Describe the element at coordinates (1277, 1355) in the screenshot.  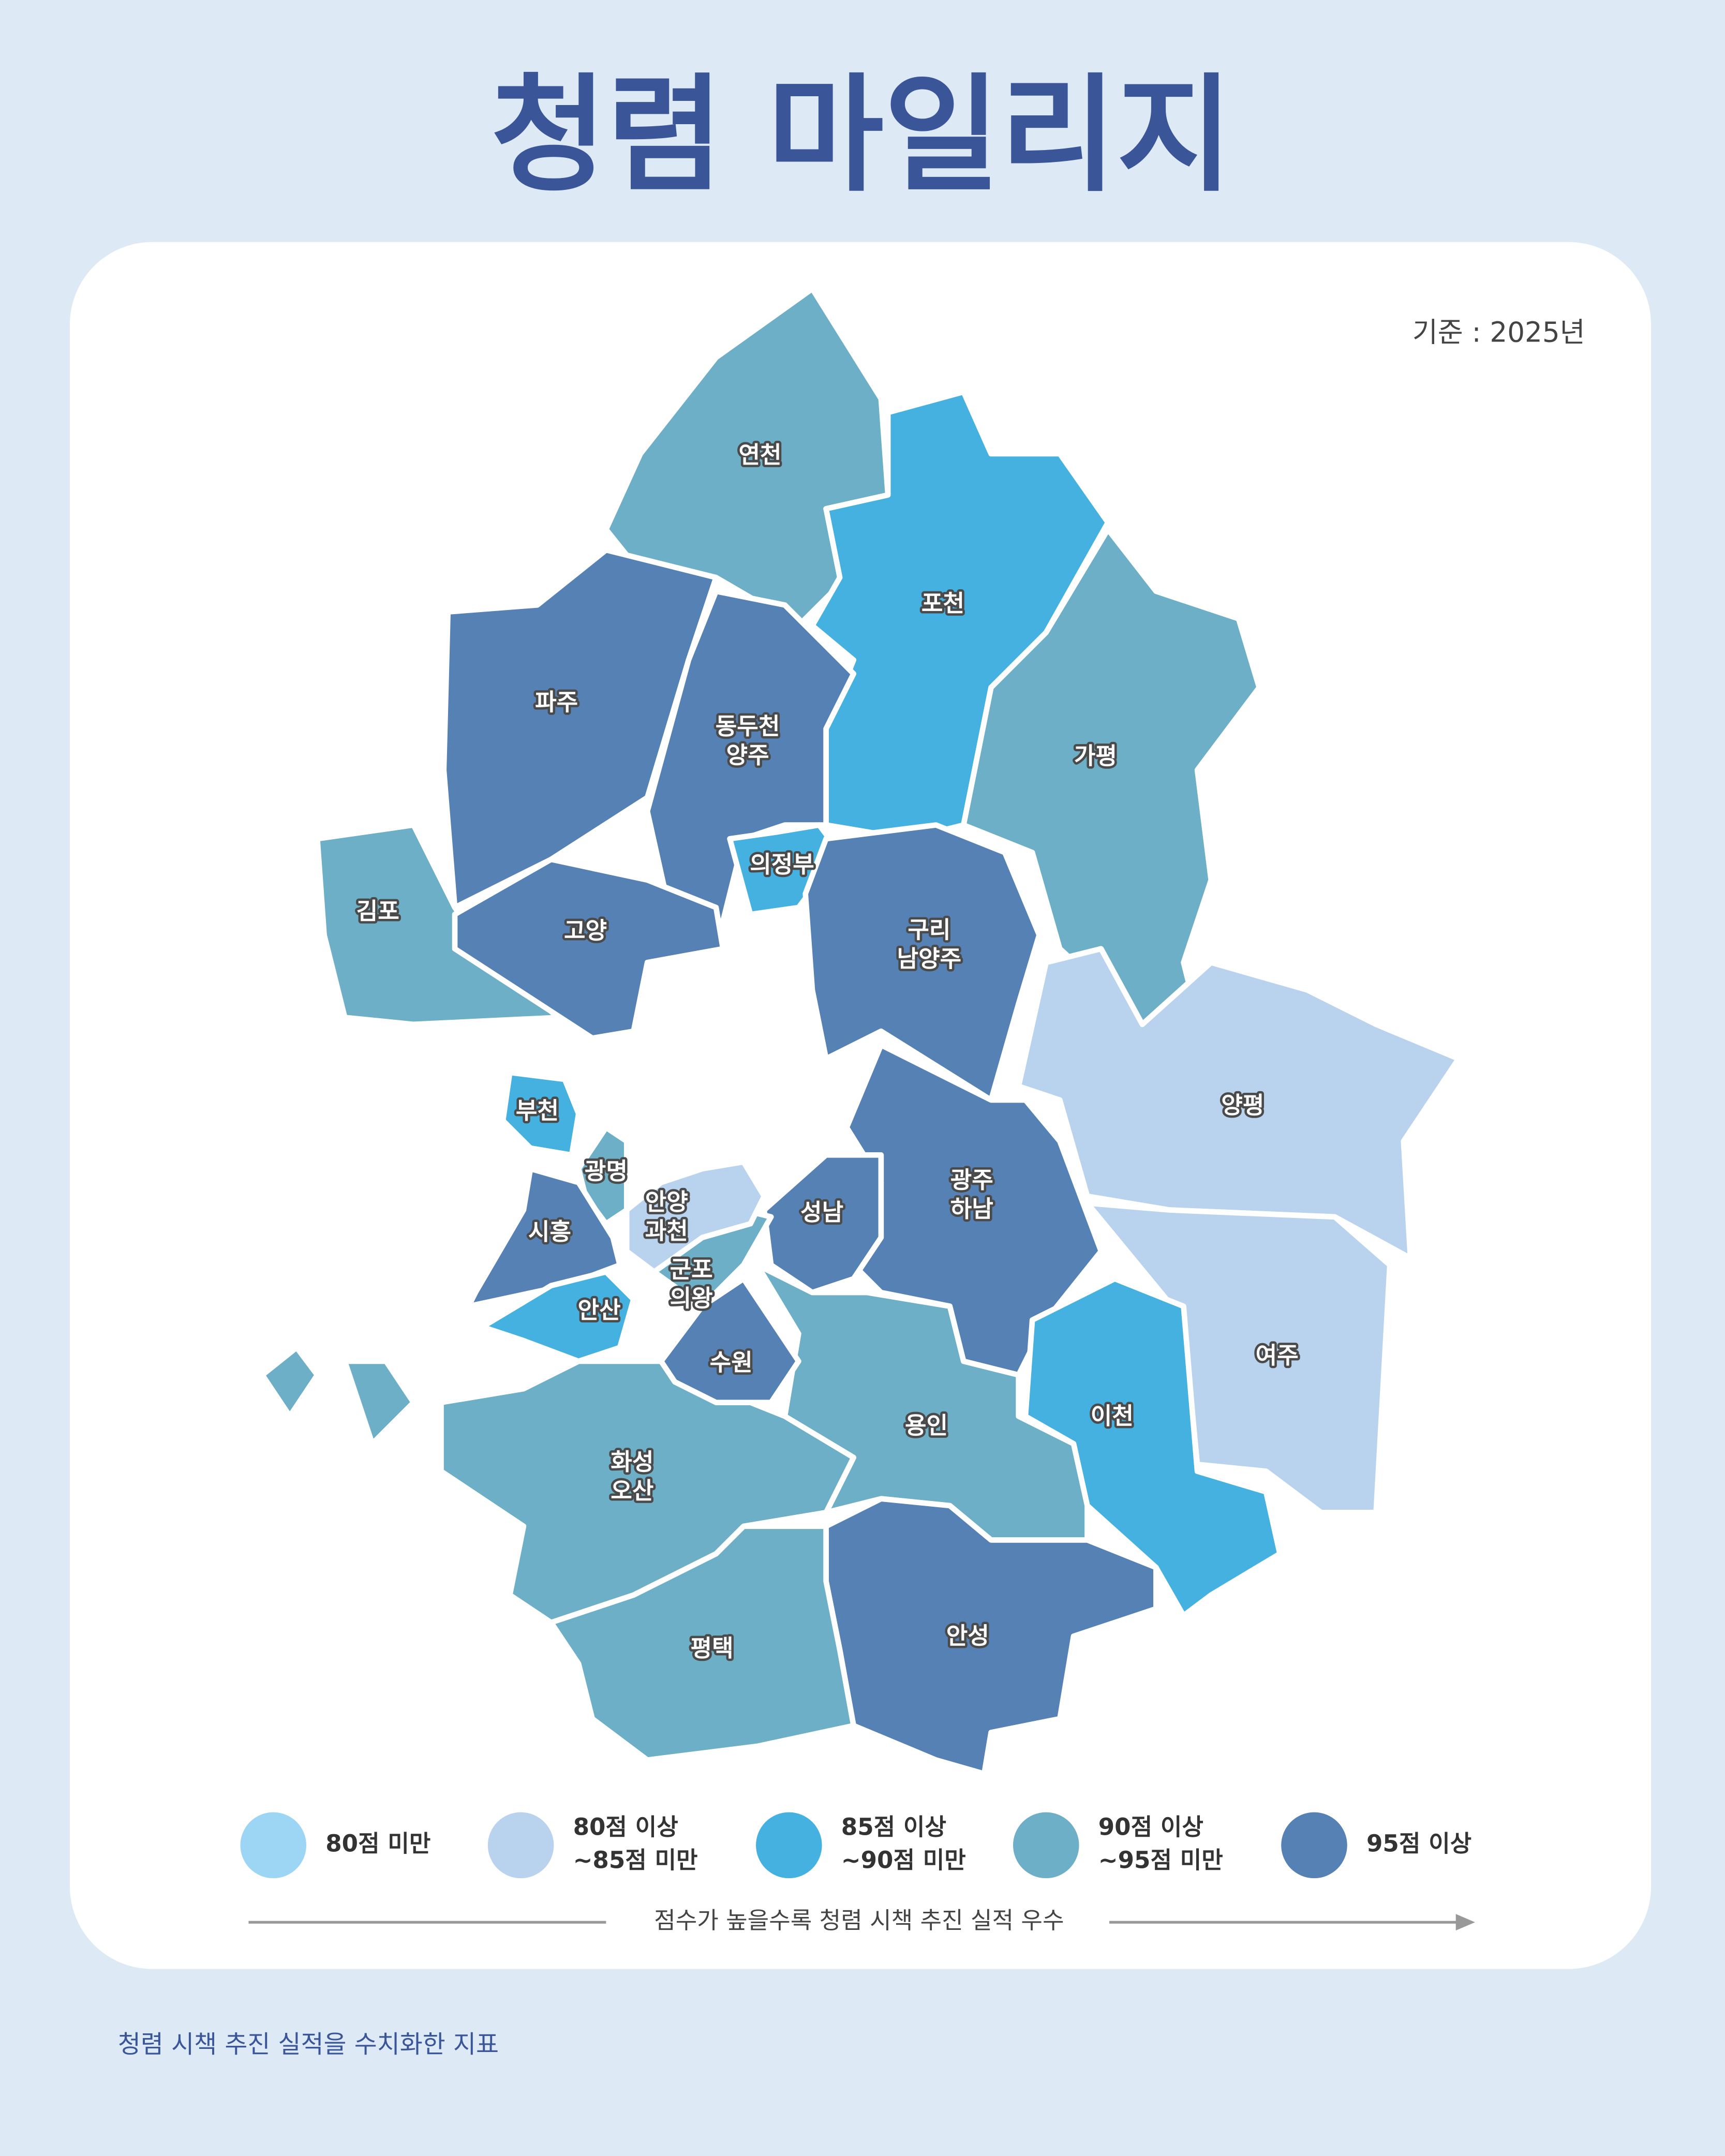
I see `region-label: 여주` at that location.